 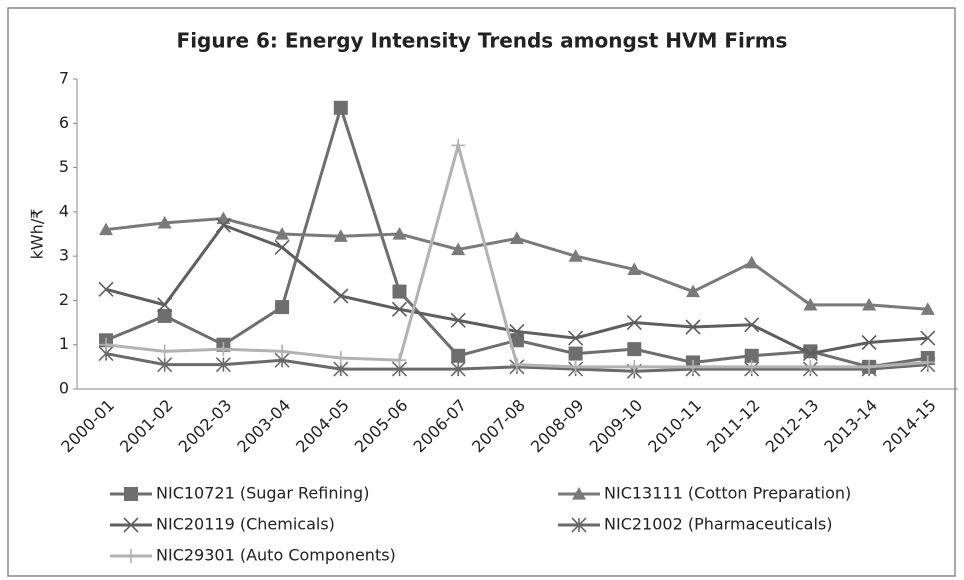 I want to click on y-tick-label: 3, so click(x=64, y=255).